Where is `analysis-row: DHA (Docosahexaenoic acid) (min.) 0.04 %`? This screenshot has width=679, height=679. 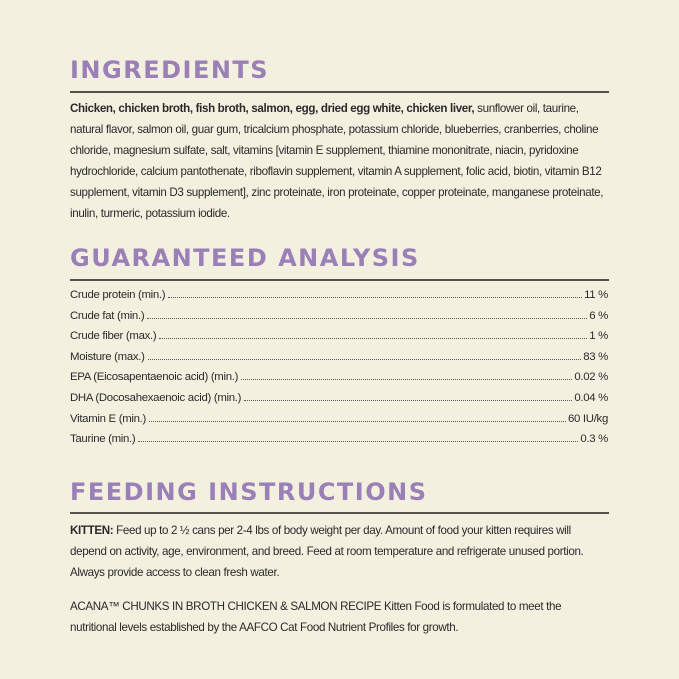 analysis-row: DHA (Docosahexaenoic acid) (min.) 0.04 % is located at coordinates (339, 402).